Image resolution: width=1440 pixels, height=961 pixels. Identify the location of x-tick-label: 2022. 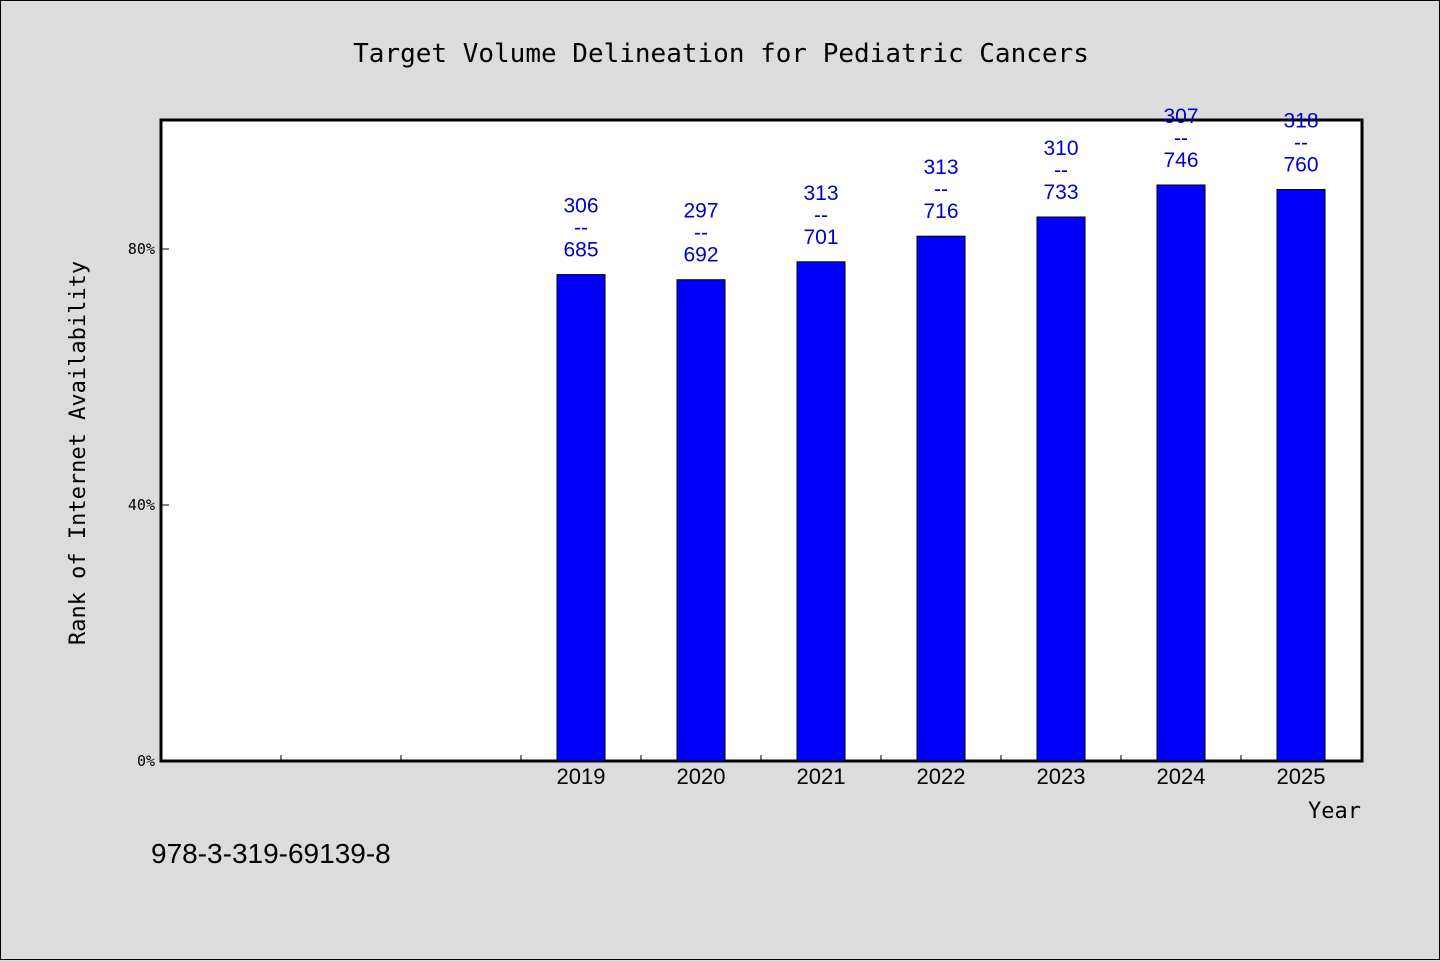
(941, 776).